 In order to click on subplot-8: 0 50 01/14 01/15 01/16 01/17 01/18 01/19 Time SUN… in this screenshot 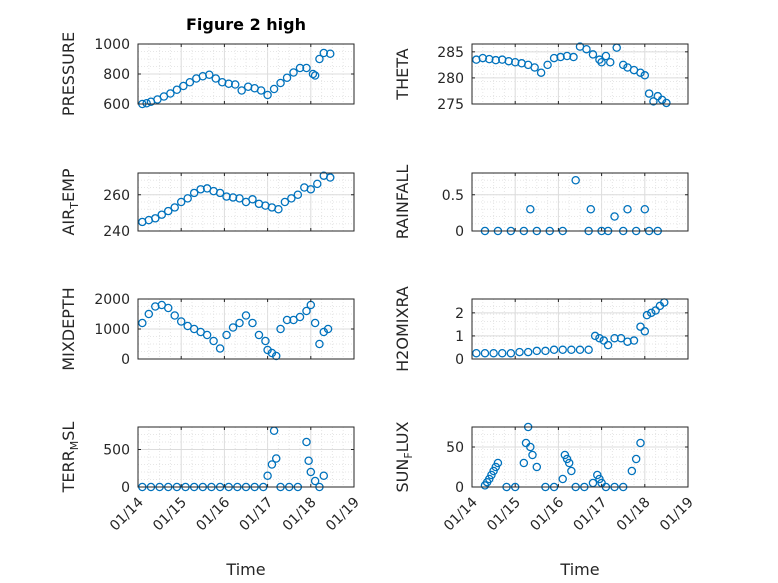, I will do `click(545, 500)`.